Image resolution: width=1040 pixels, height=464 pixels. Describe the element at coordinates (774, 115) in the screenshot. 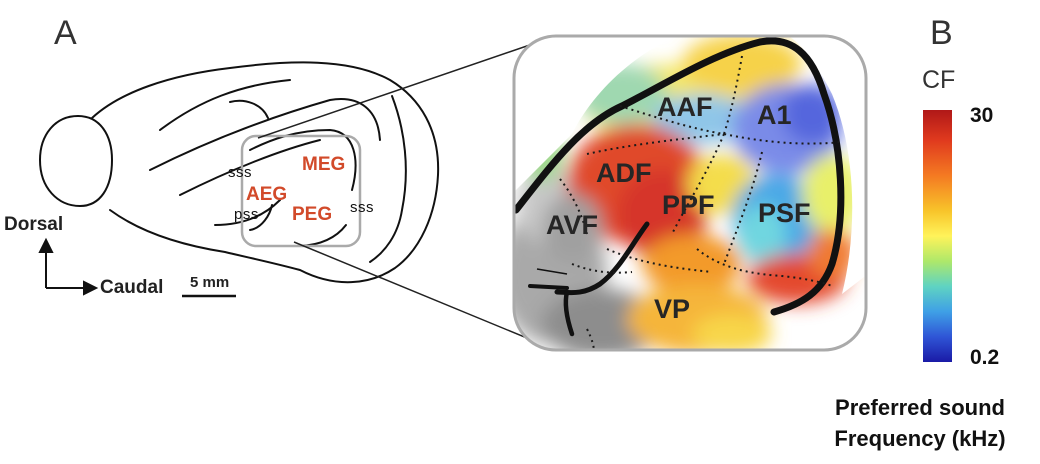

I see `field-label-a1: A1` at that location.